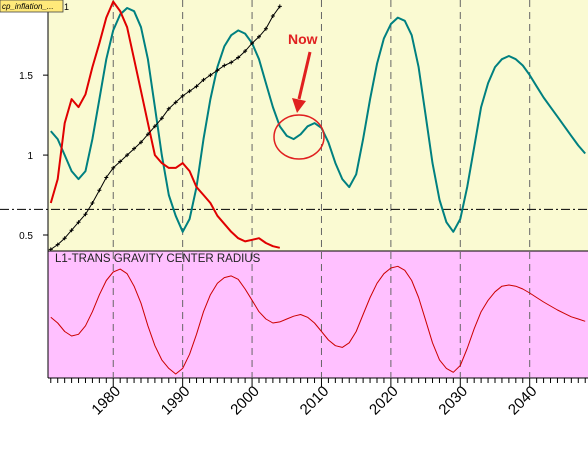 The height and width of the screenshot is (453, 588). Describe the element at coordinates (304, 75) in the screenshot. I see `now-arrow-shaft` at that location.